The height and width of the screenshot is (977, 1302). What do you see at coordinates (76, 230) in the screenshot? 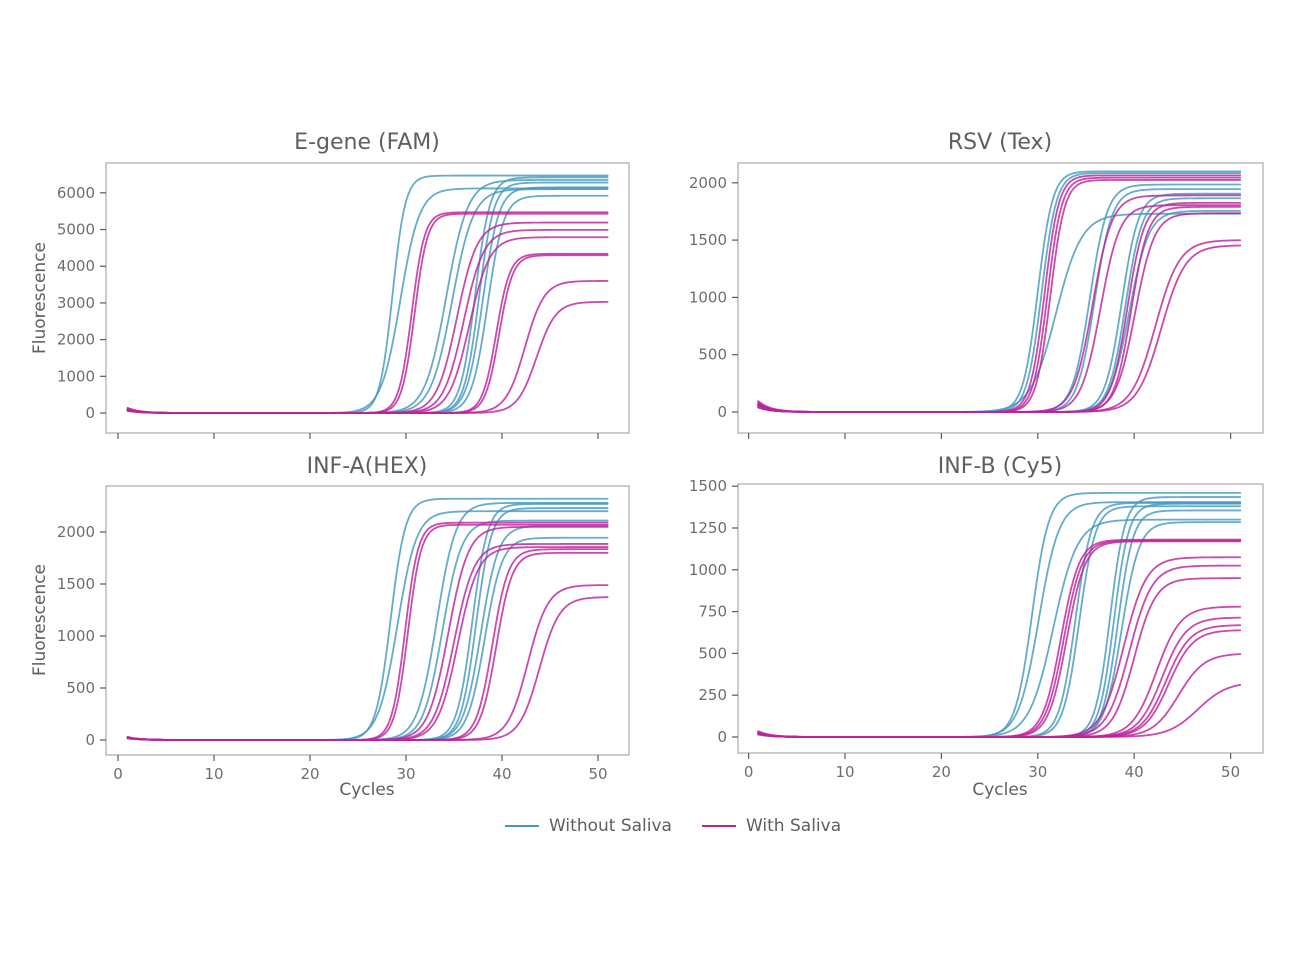
I see `y-tick-label: 5000` at bounding box center [76, 230].